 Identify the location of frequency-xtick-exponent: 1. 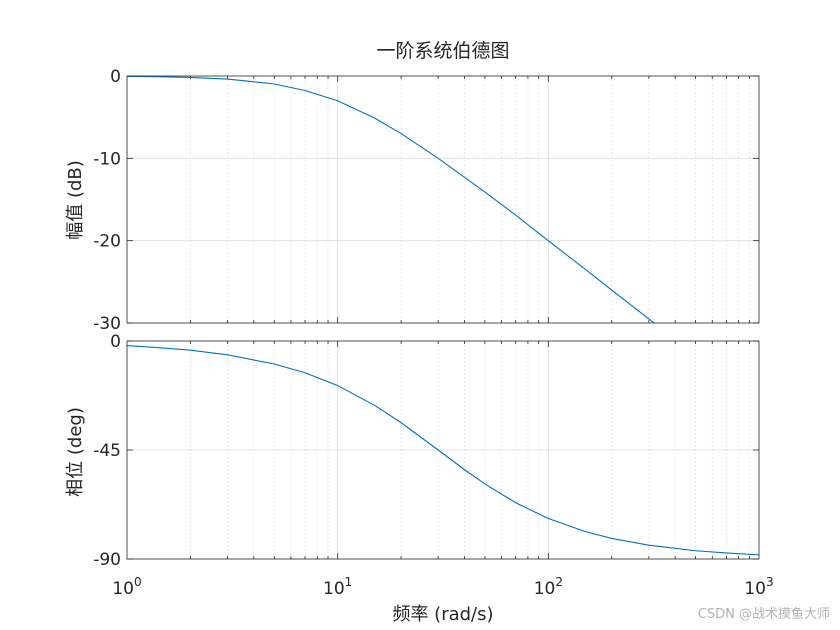
(349, 582).